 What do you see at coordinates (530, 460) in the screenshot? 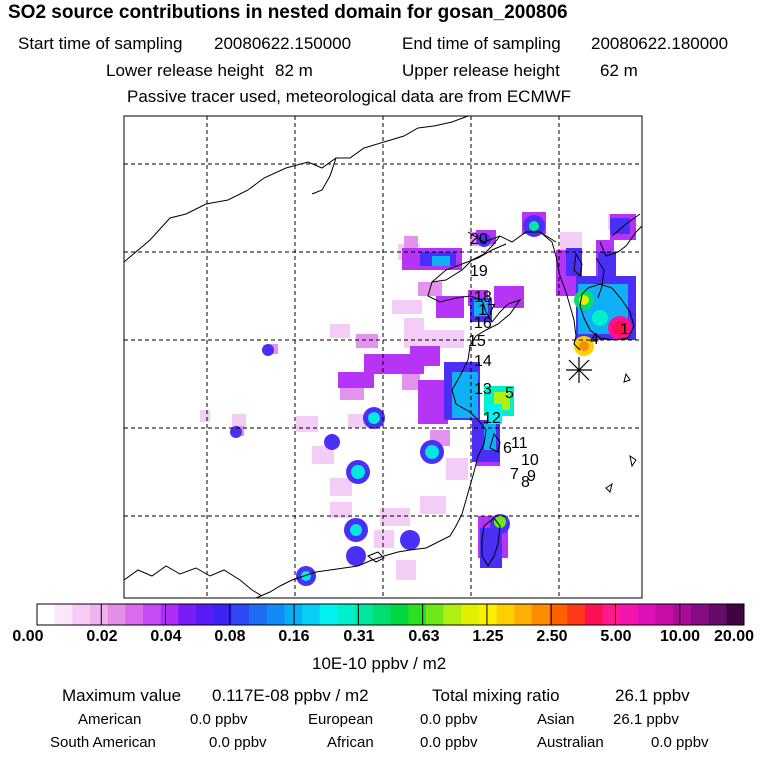
I see `source-label: 10` at bounding box center [530, 460].